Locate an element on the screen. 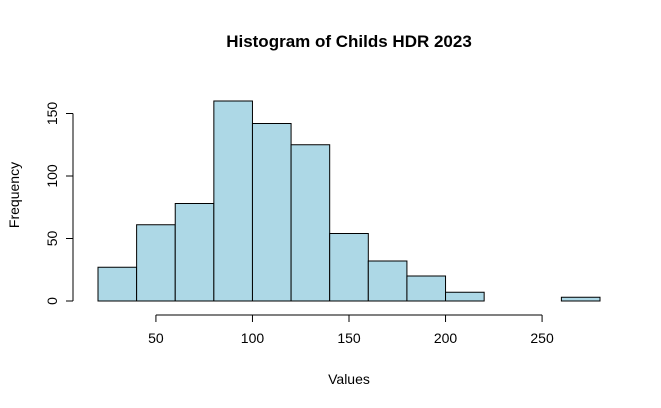  x-tick-label: 200 is located at coordinates (446, 338).